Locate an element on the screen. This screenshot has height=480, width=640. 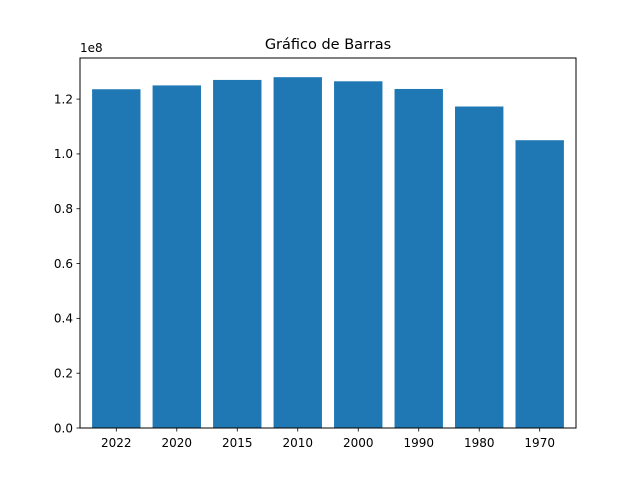
x-tick-label: 2020 is located at coordinates (177, 443).